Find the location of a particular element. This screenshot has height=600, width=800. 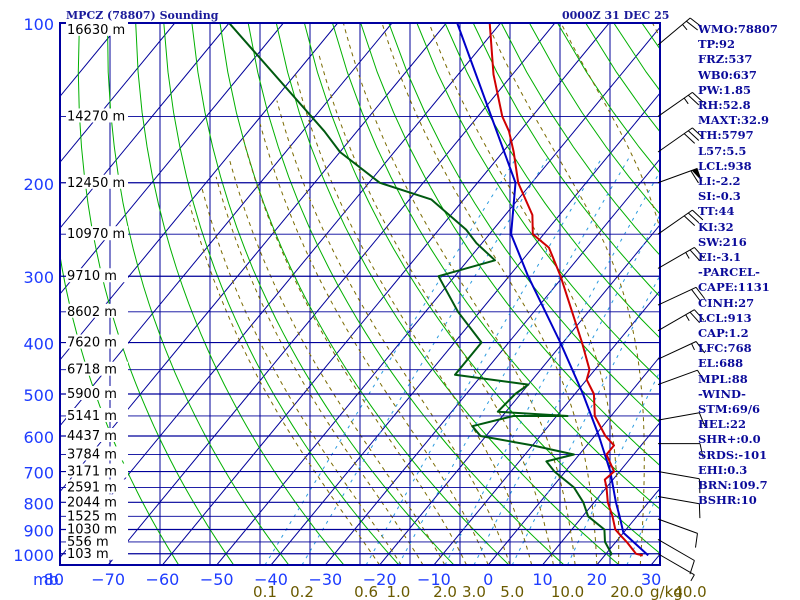

height-label: 16630 m is located at coordinates (96, 30).